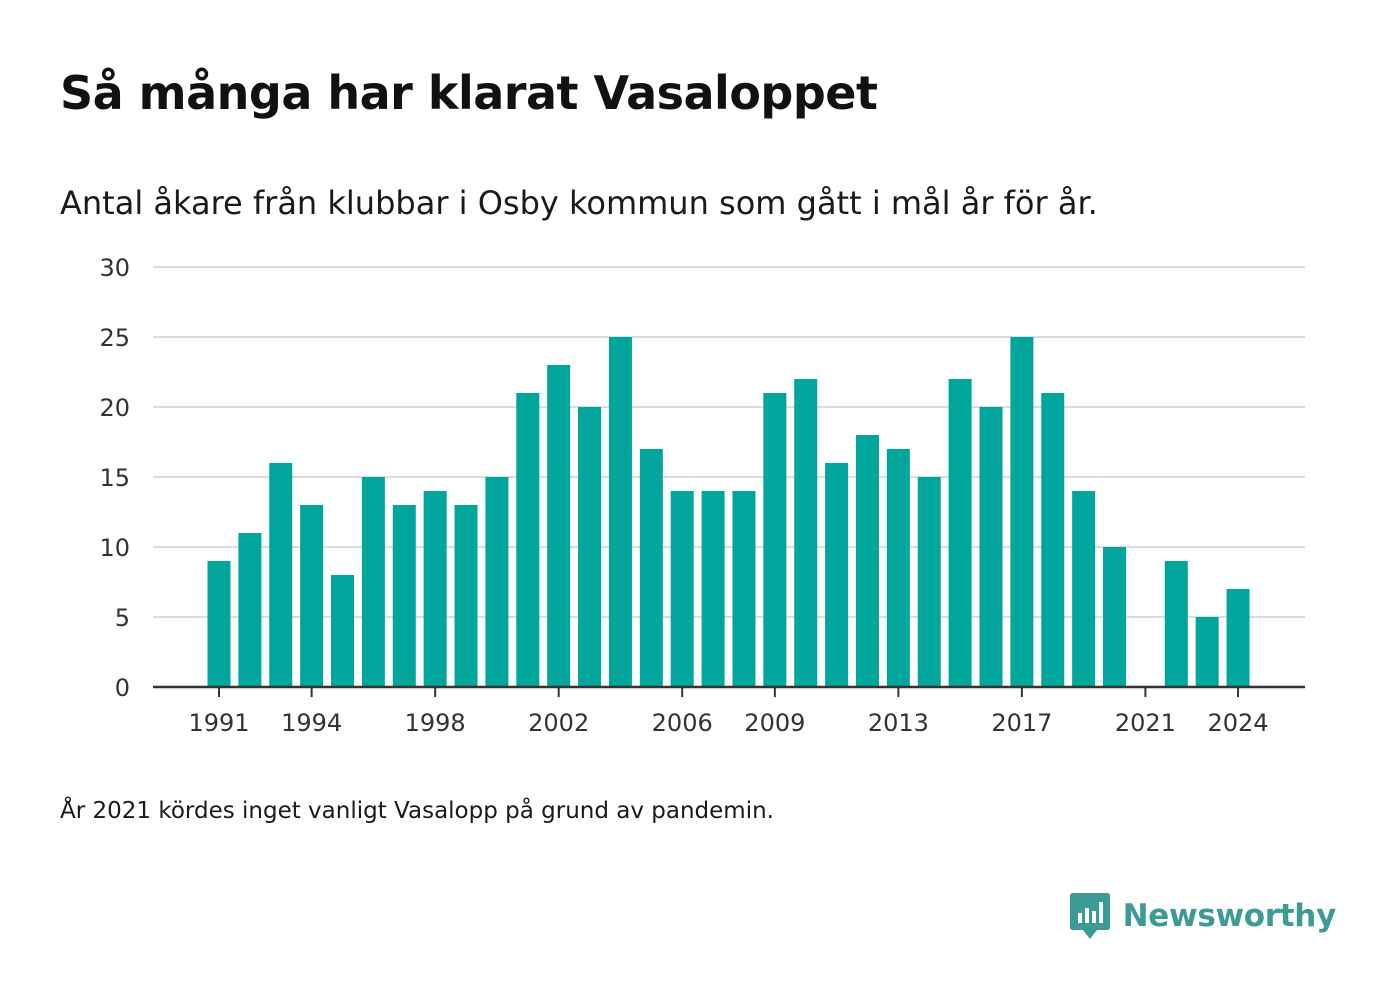 This screenshot has width=1400, height=1000. I want to click on x-tick-label: 2017, so click(1021, 723).